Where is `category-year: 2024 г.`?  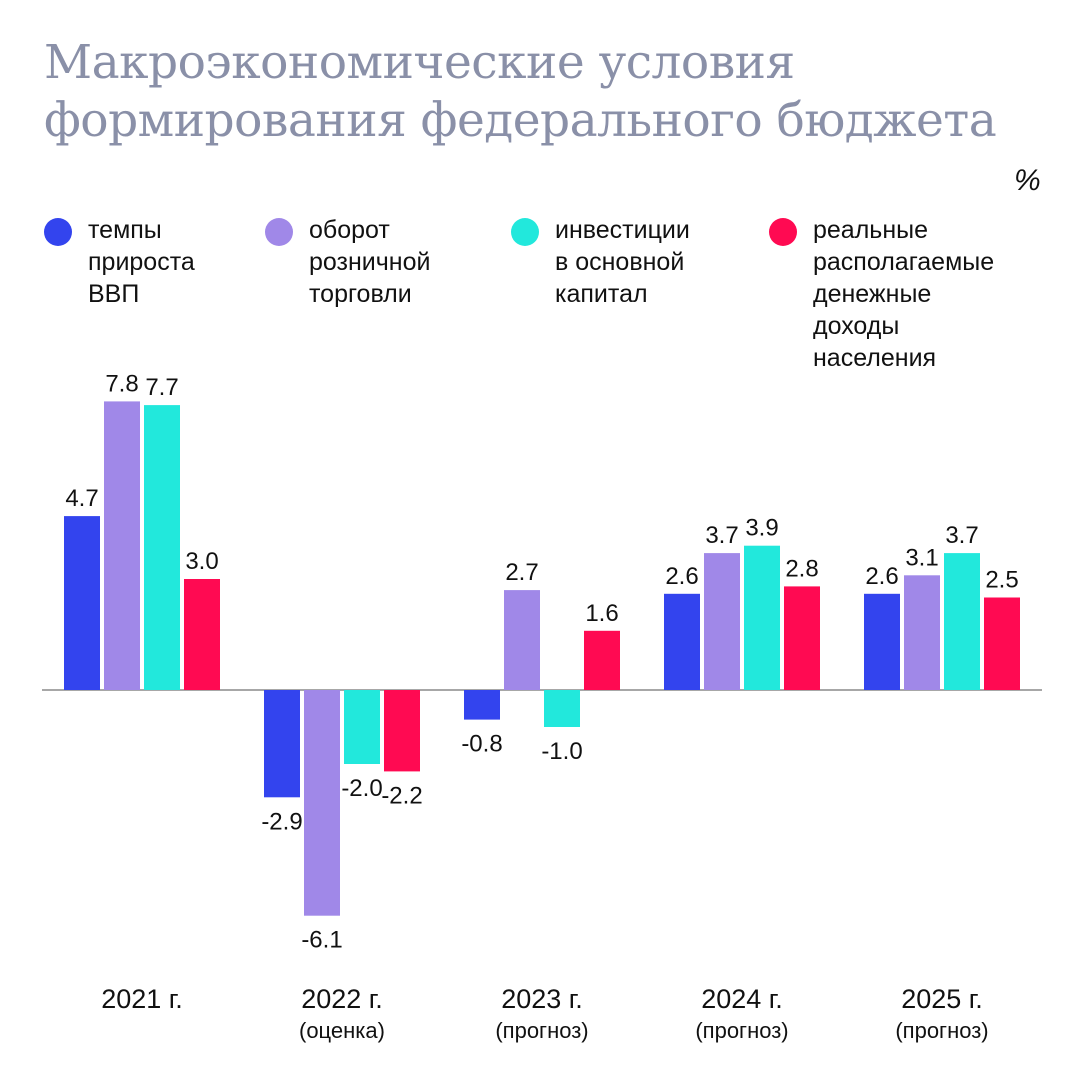 category-year: 2024 г. is located at coordinates (742, 999).